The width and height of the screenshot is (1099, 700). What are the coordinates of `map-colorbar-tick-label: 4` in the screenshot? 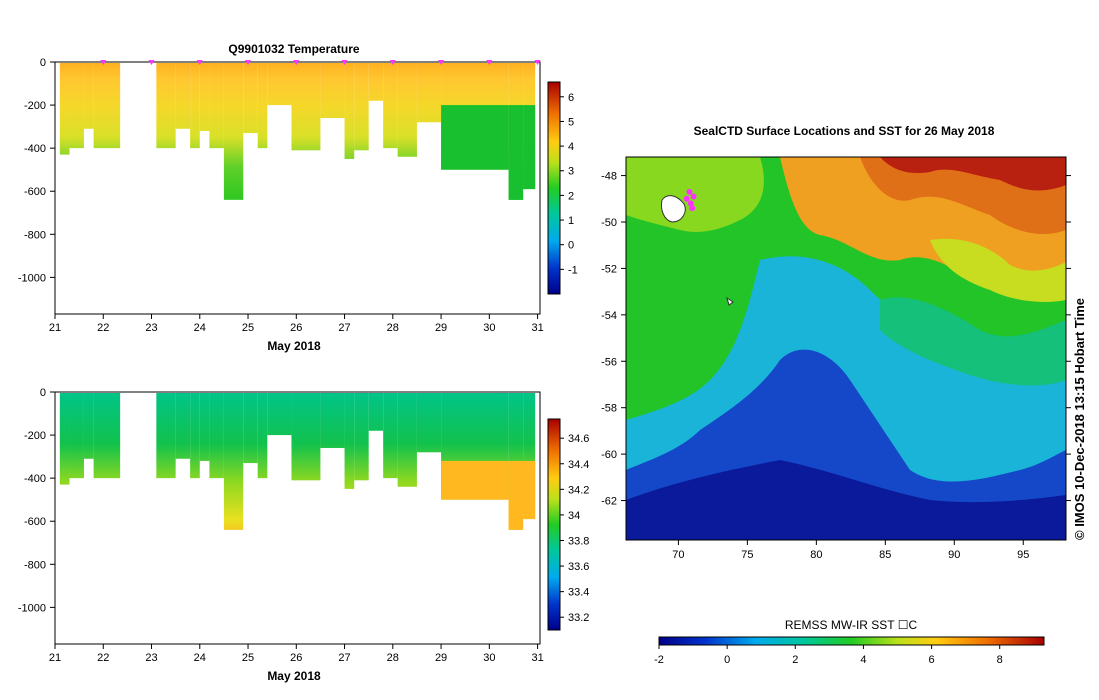 It's located at (863, 660).